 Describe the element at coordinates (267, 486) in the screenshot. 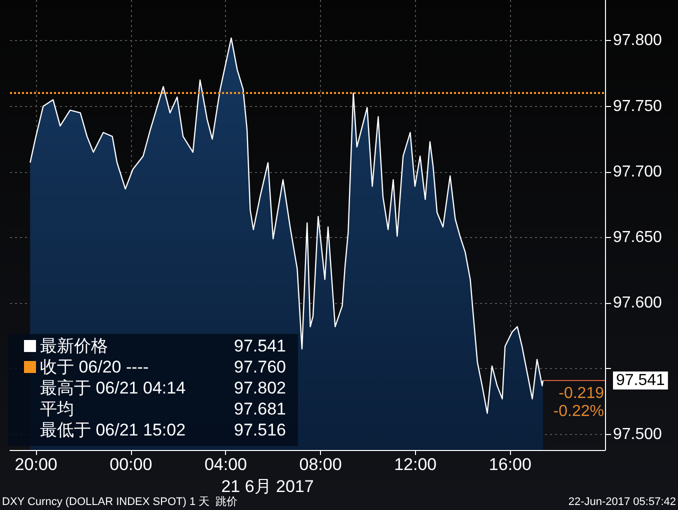

I see `x-axis-title: 21 6月 2017` at that location.